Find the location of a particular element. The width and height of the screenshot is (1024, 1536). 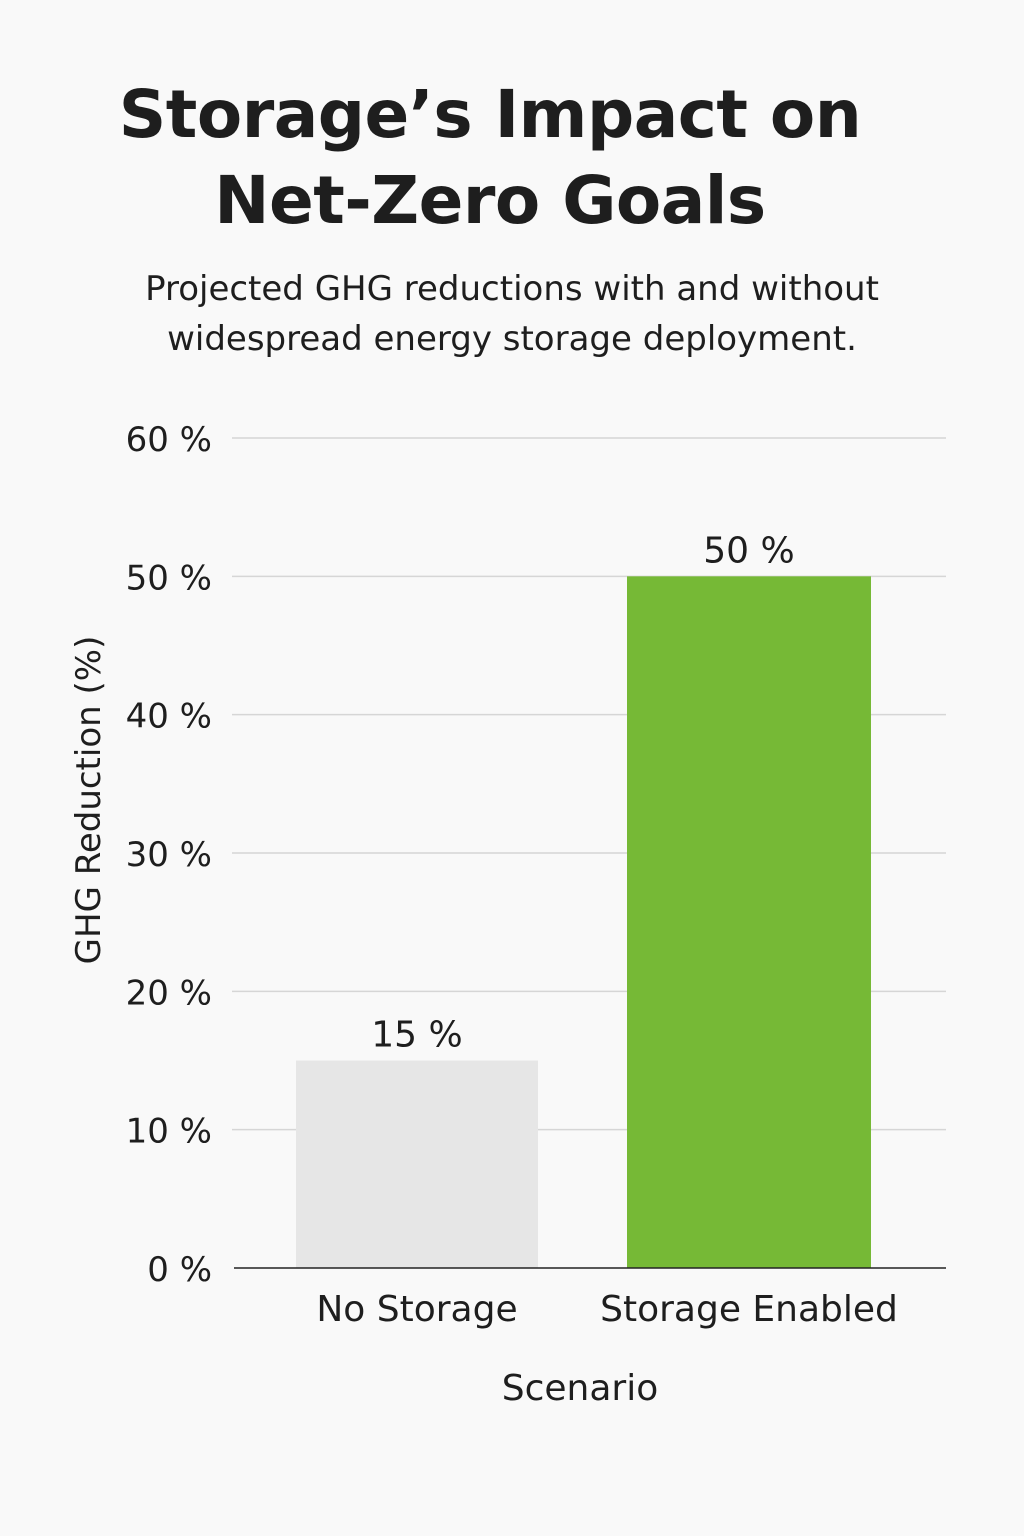

x-tick-label: Storage Enabled is located at coordinates (749, 1309).